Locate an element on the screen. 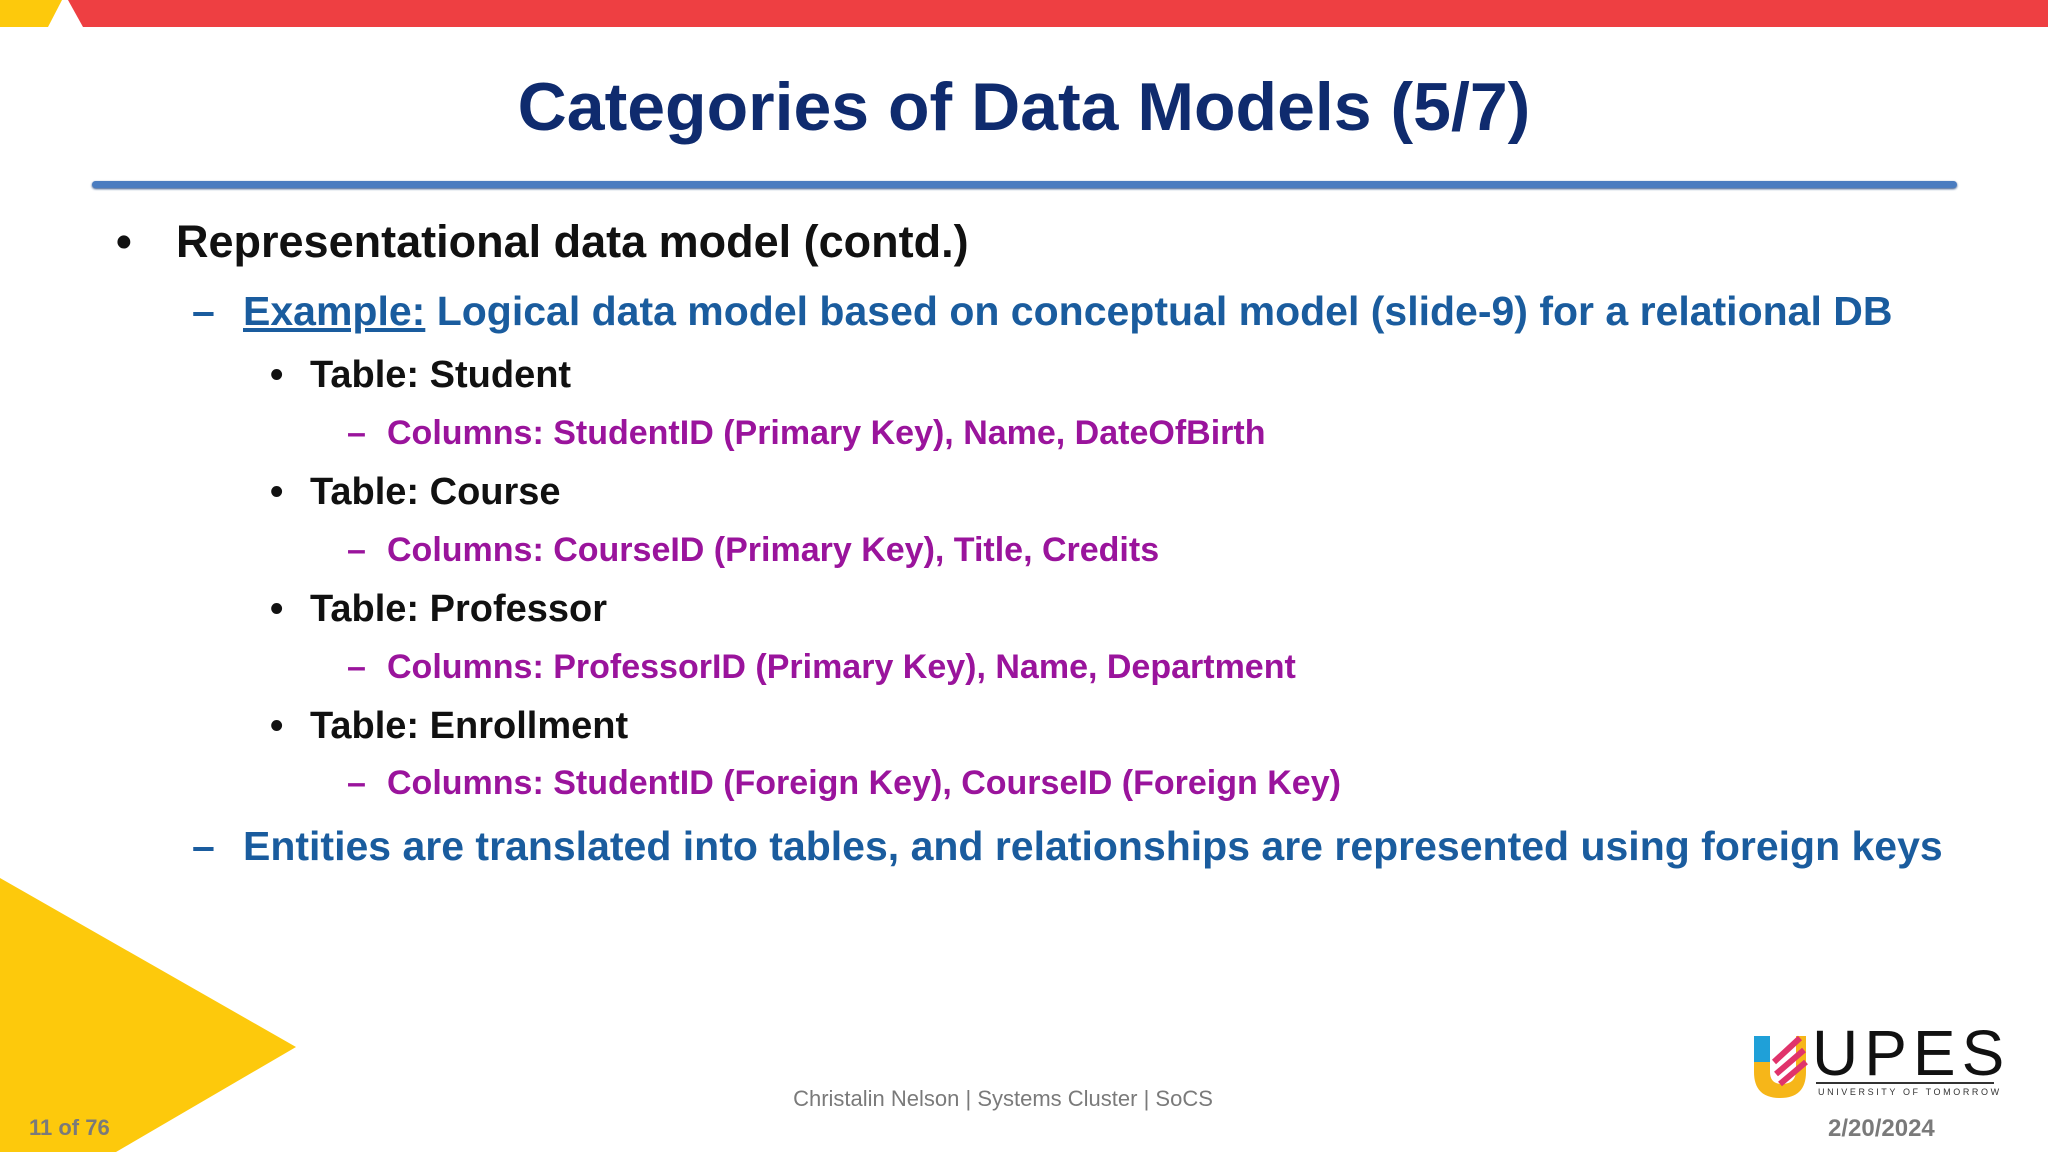  title-divider is located at coordinates (1024, 184).